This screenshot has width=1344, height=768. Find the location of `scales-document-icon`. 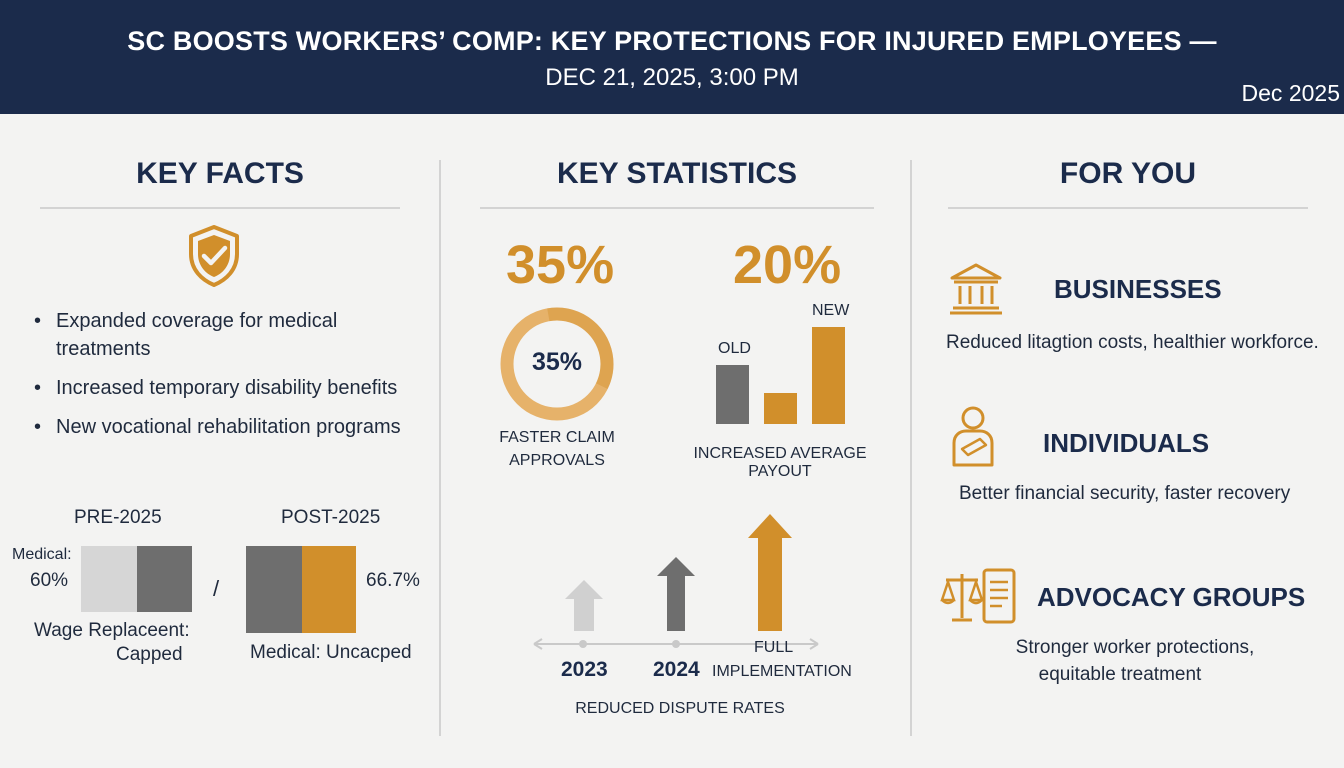

scales-document-icon is located at coordinates (978, 596).